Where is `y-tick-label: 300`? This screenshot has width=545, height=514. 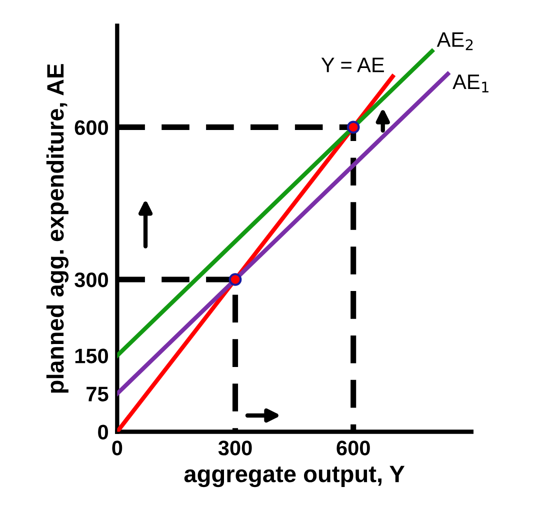 y-tick-label: 300 is located at coordinates (91, 280).